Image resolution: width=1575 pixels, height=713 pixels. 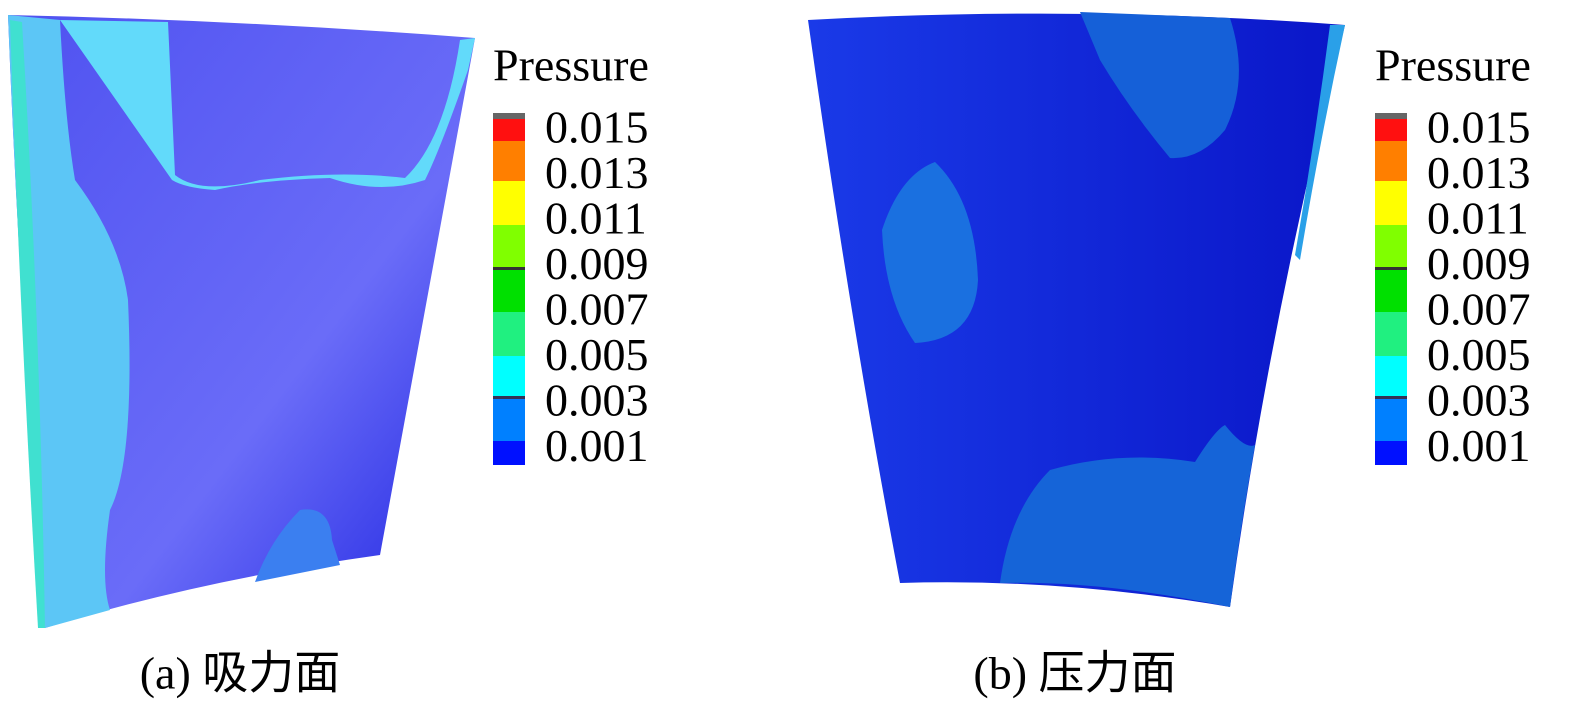 I want to click on caption: (a) 吸力面, so click(x=240, y=673).